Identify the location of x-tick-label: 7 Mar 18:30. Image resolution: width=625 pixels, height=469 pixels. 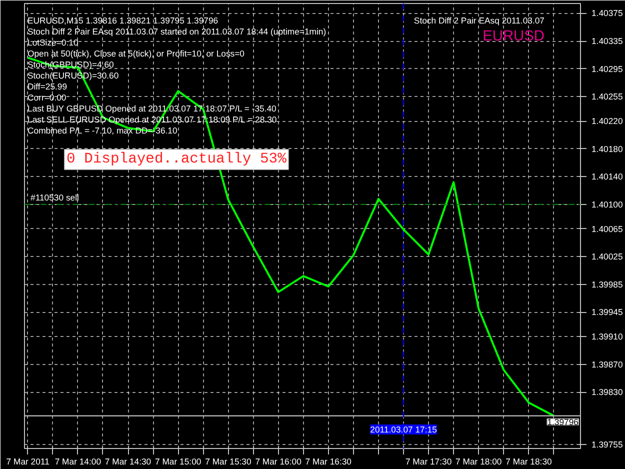
(529, 461).